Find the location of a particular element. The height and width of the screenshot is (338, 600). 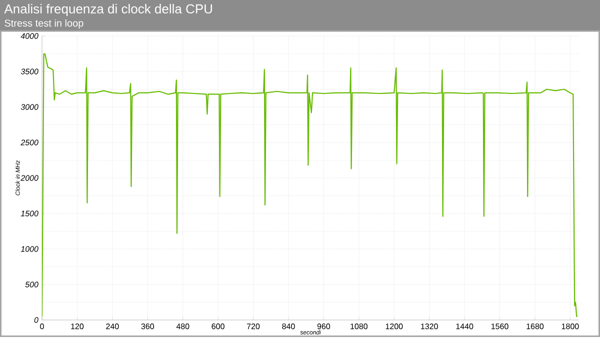

x-tick-label: 360 is located at coordinates (147, 327).